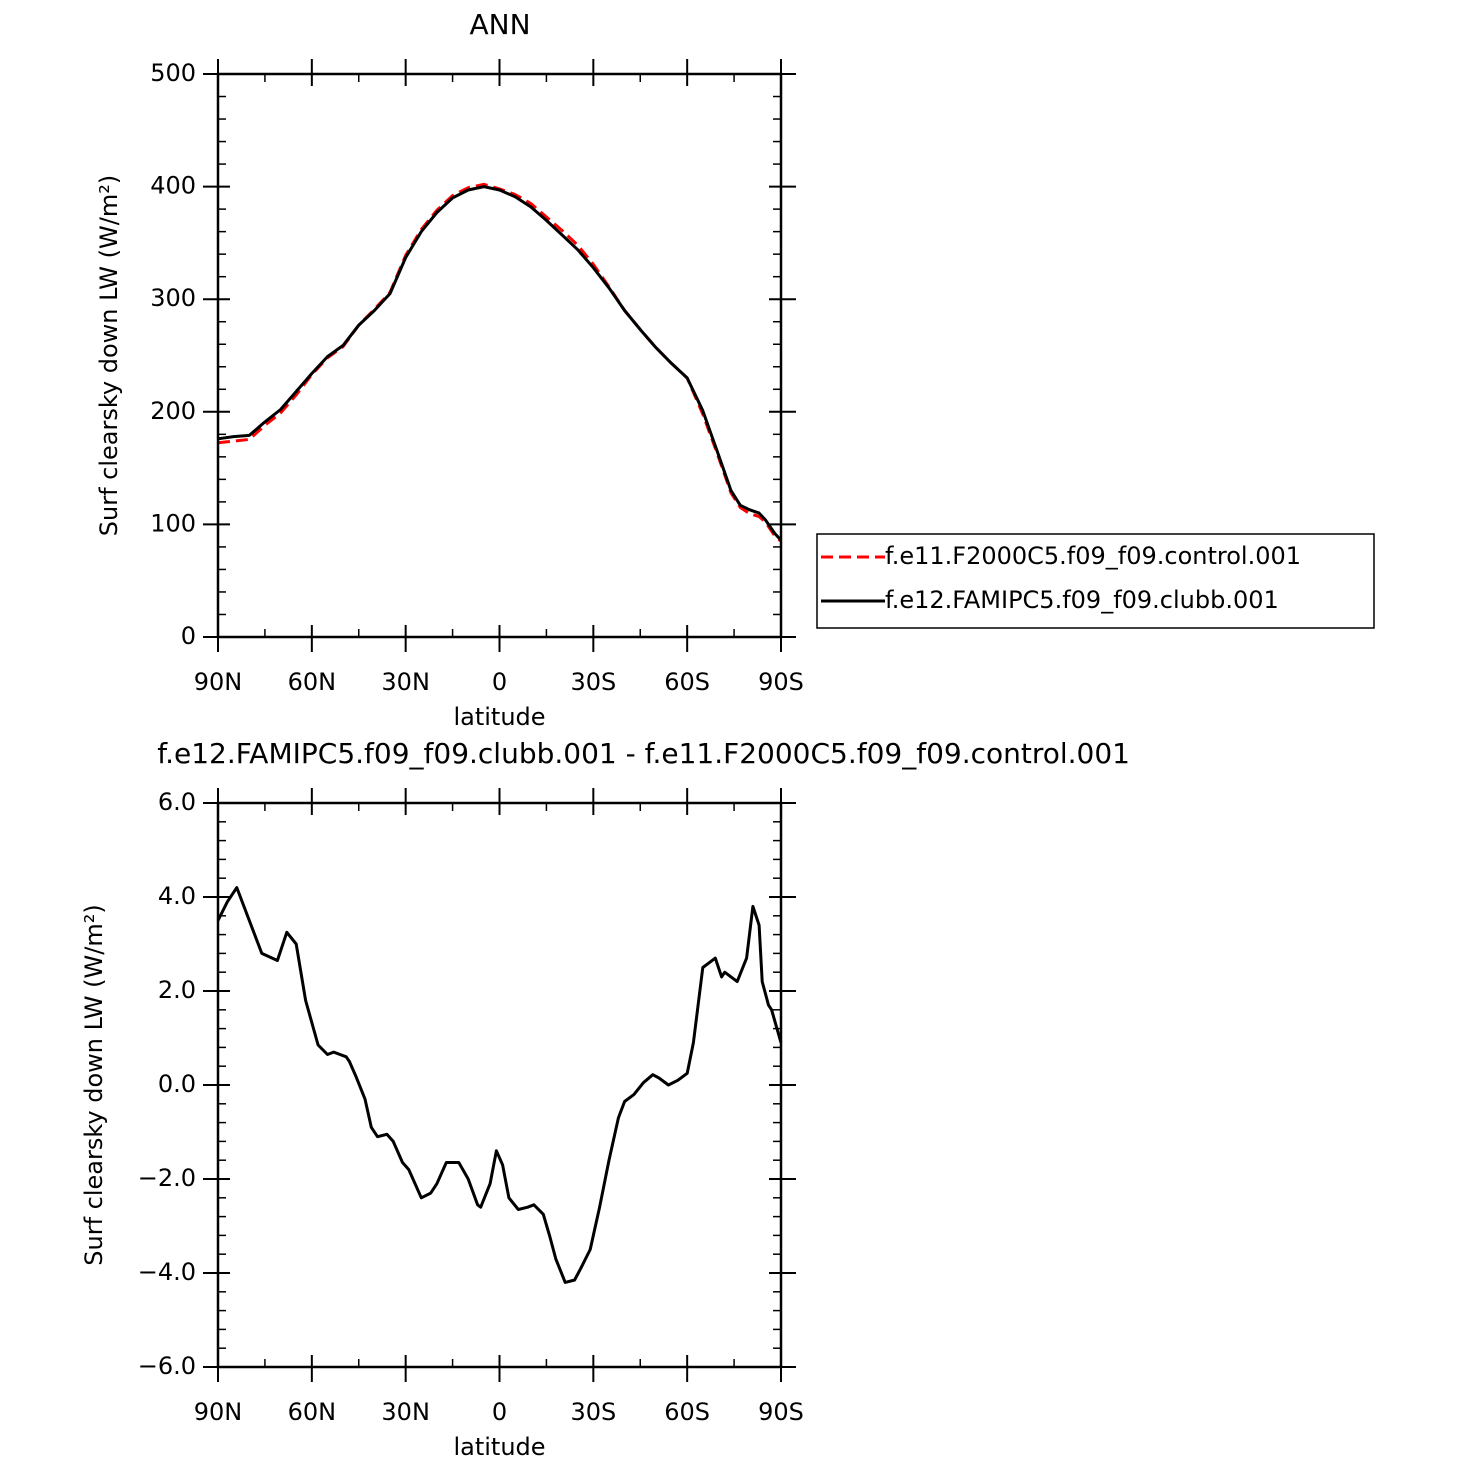  What do you see at coordinates (1082, 600) in the screenshot?
I see `legend-label: f.e12.FAMIPC5.f09_f09.clubb.001` at bounding box center [1082, 600].